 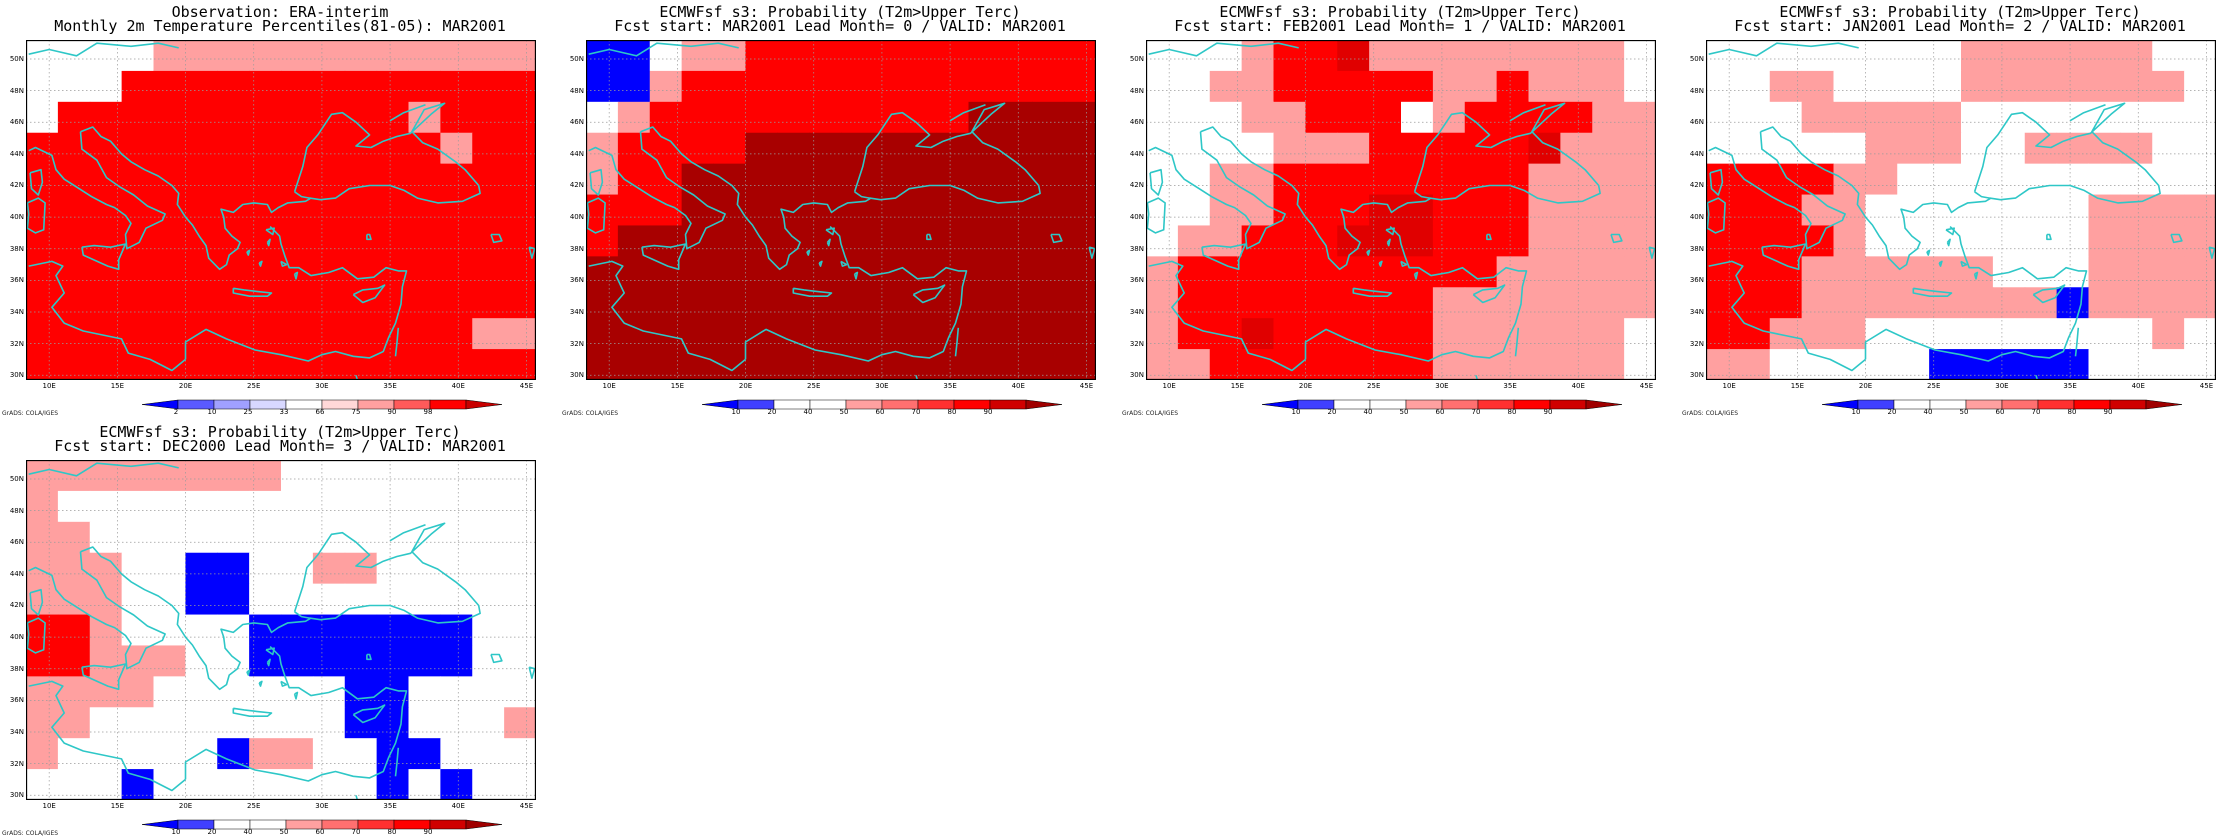 What do you see at coordinates (16, 58) in the screenshot?
I see `latitude-label: 50N` at bounding box center [16, 58].